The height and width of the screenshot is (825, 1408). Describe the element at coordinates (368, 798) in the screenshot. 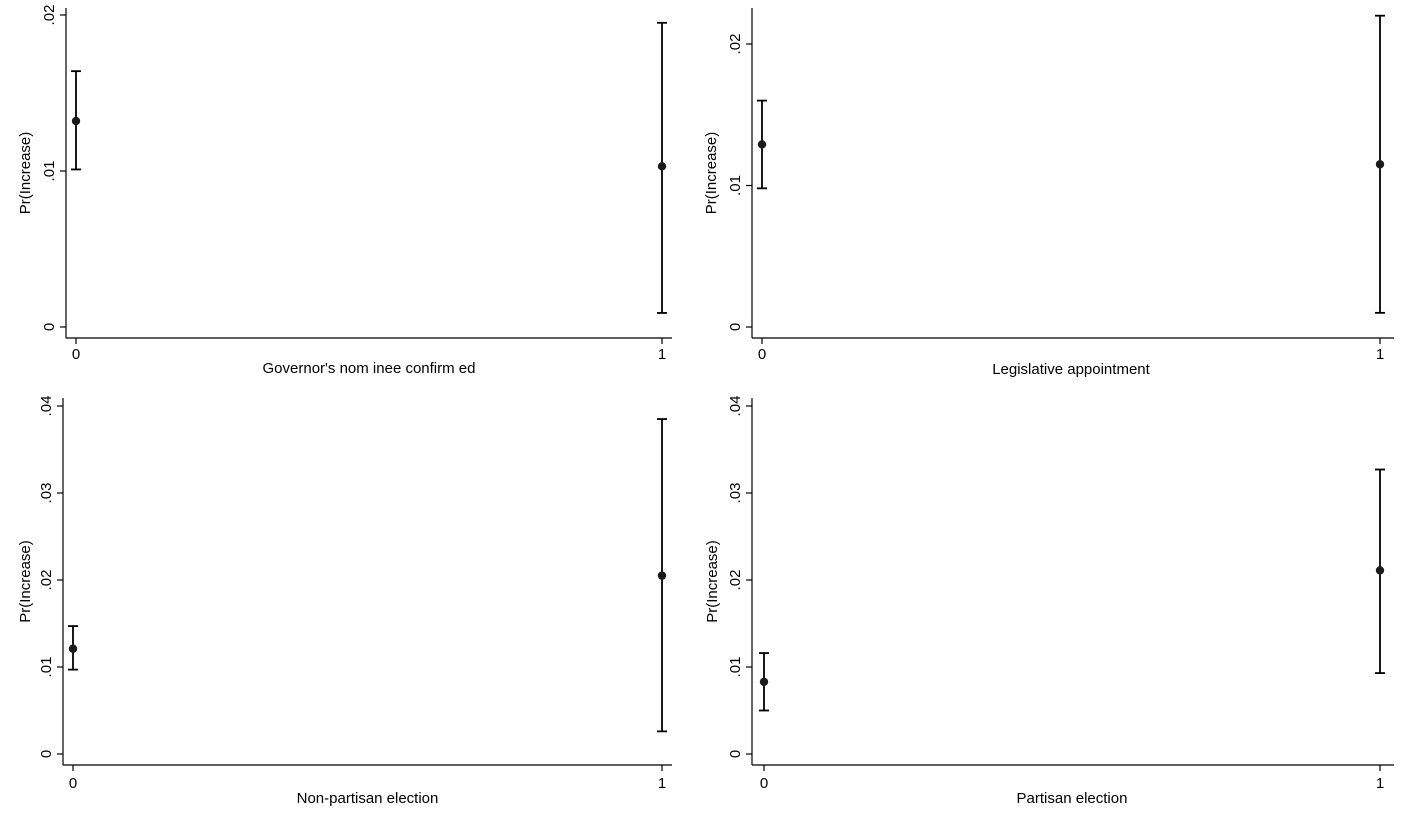

I see `x-axis-title: Non-partisan election` at that location.